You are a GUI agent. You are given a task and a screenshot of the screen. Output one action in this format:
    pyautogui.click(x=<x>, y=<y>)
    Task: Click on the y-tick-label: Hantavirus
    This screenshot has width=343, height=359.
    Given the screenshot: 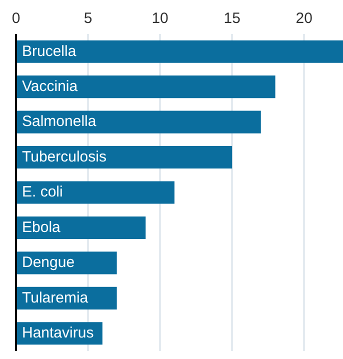 What is the action you would take?
    pyautogui.click(x=58, y=333)
    